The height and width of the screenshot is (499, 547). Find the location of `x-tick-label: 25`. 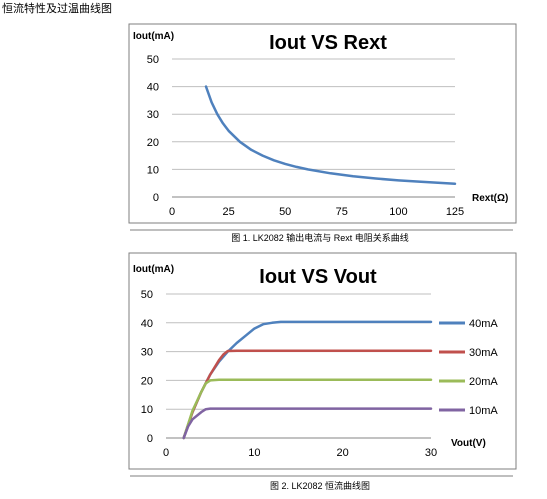

x-tick-label: 25 is located at coordinates (228, 212).